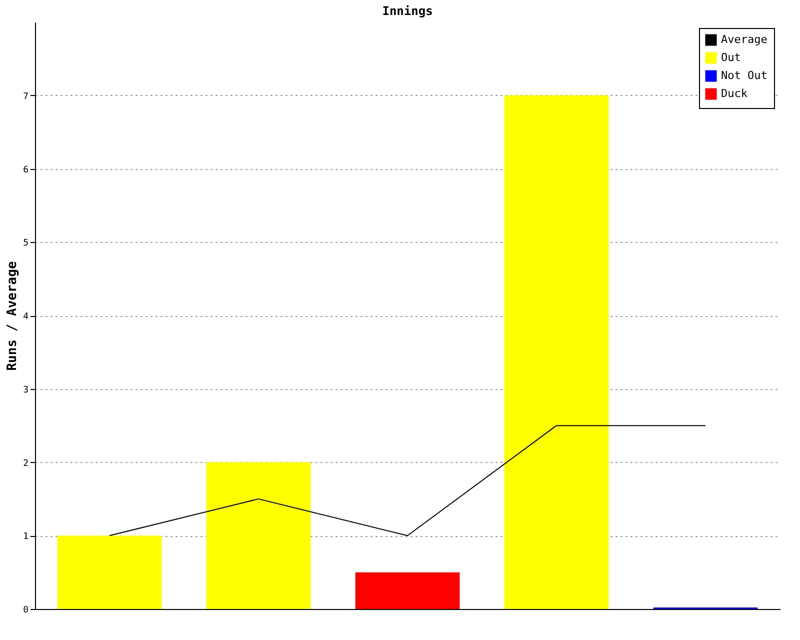 This screenshot has width=800, height=640. Describe the element at coordinates (25, 463) in the screenshot. I see `y-tick-label: 2` at that location.